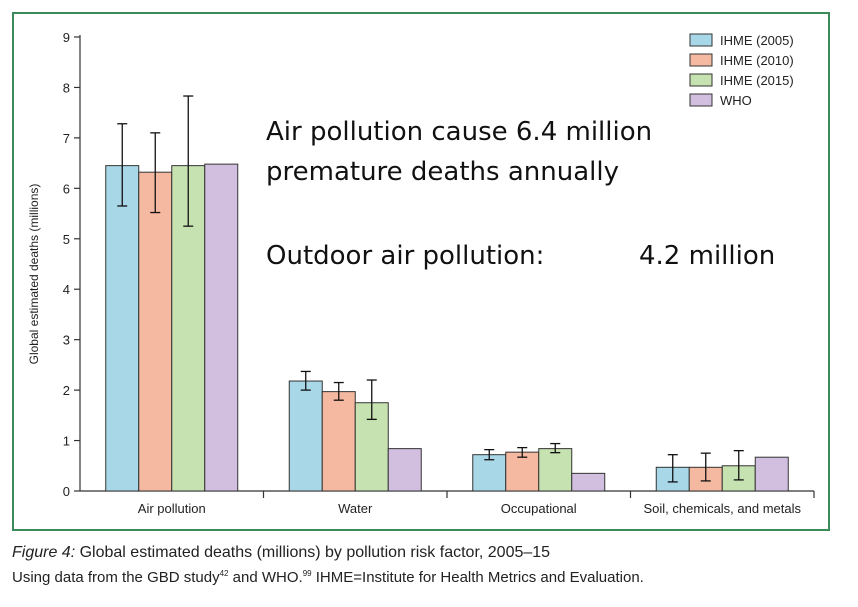 Image resolution: width=858 pixels, height=607 pixels. I want to click on y-tick-label: 5, so click(66, 239).